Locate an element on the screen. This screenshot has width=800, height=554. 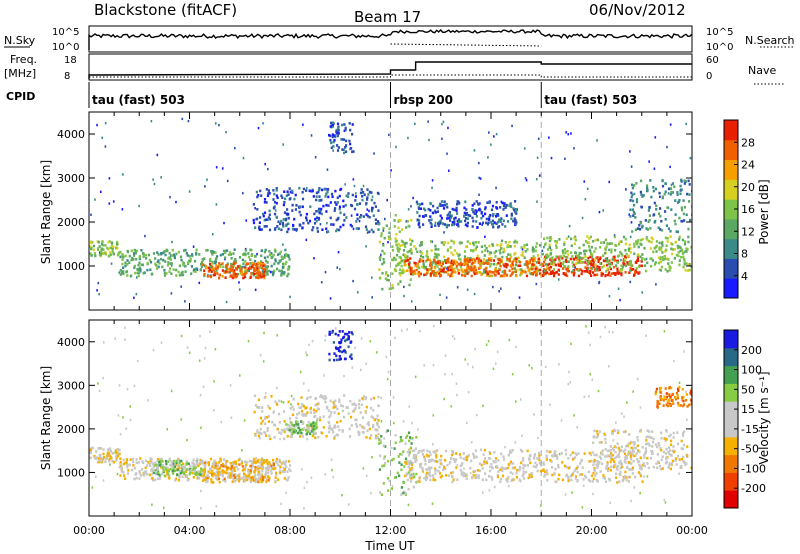
freq-label: Freq. is located at coordinates (23, 59).